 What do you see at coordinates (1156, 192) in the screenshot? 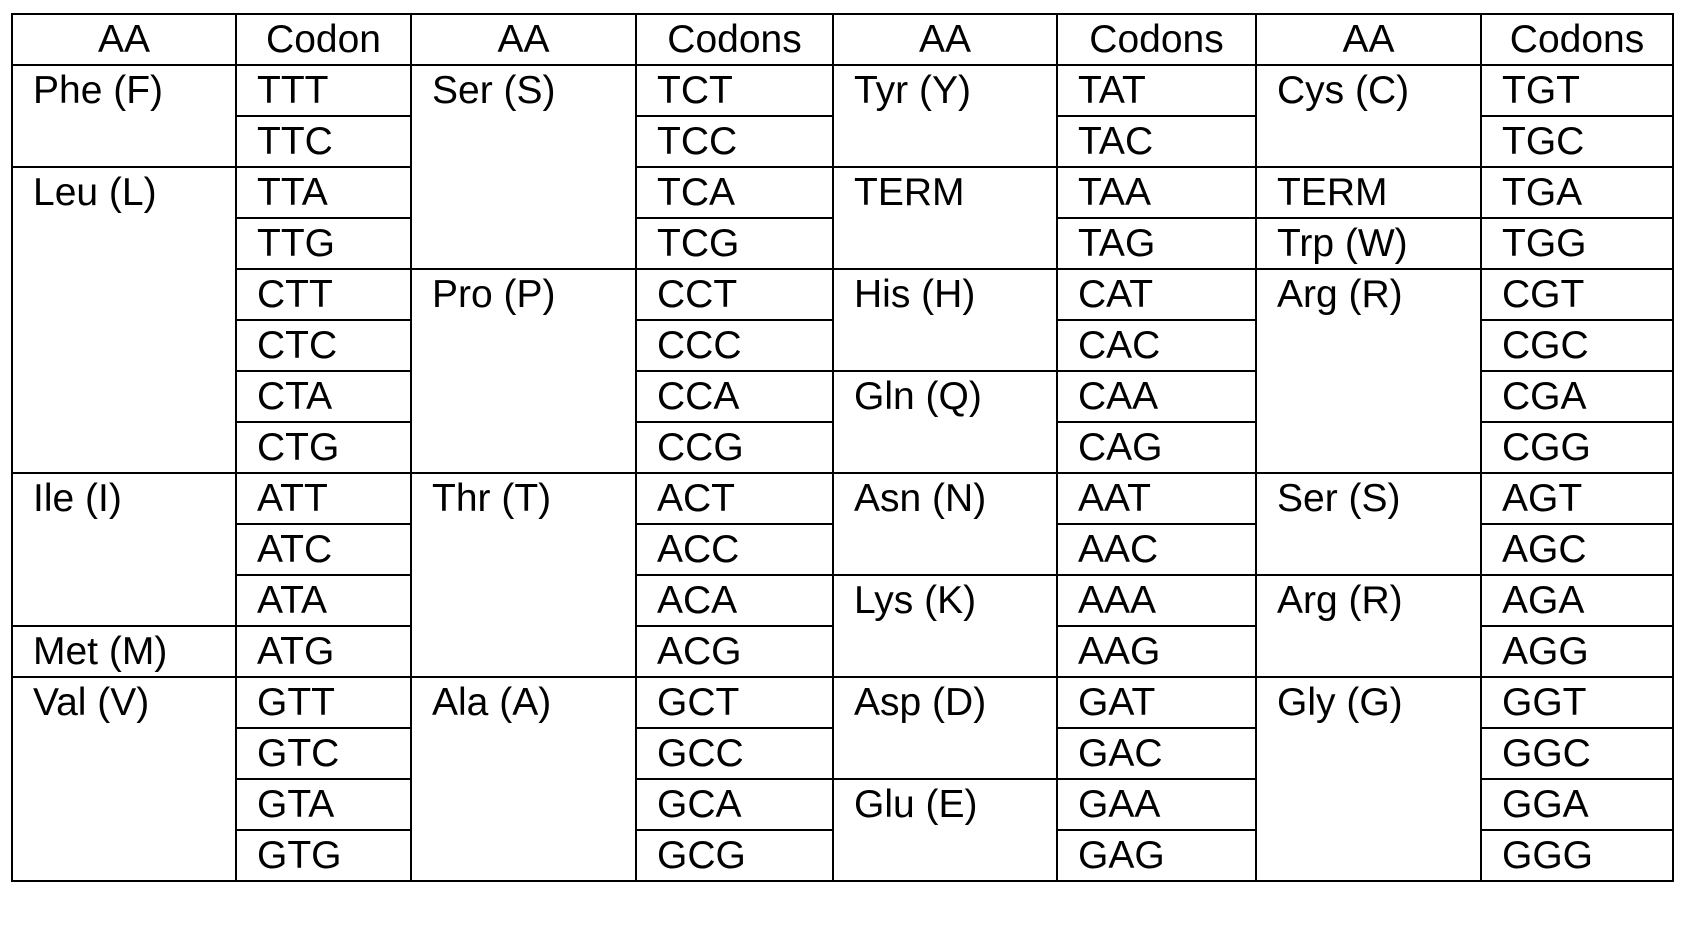
I see `codon-cell: TAA` at bounding box center [1156, 192].